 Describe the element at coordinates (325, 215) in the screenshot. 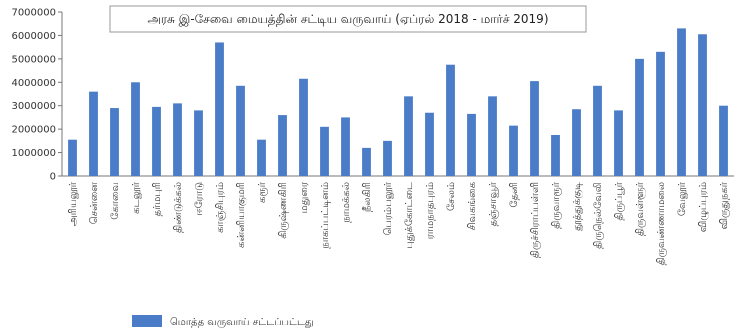

I see `x-category-label: நாகப்பட்டினம்` at that location.